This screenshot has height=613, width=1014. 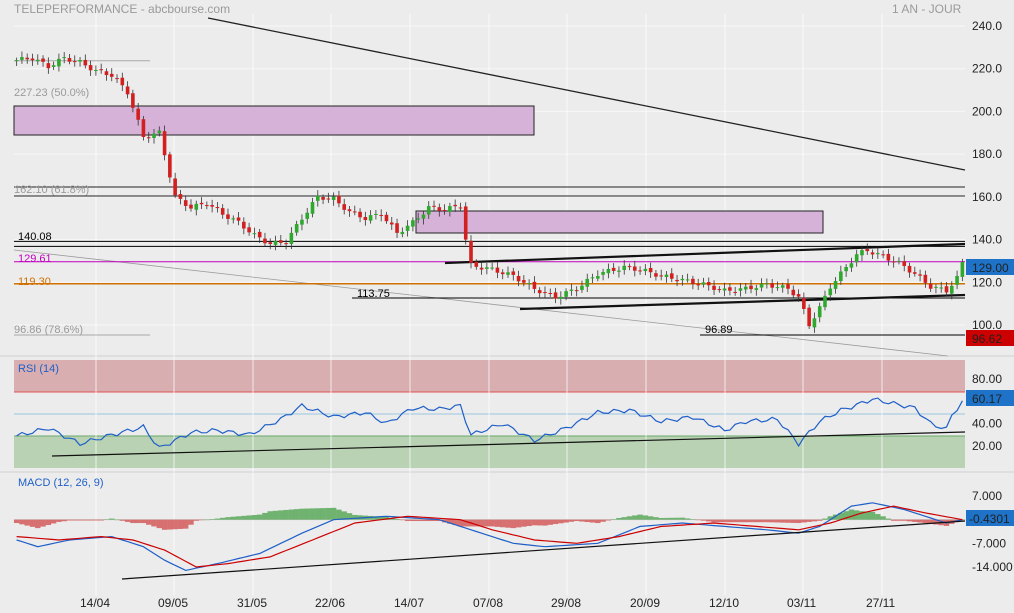 What do you see at coordinates (992, 567) in the screenshot?
I see `macd-y-tick-label: -14.000` at bounding box center [992, 567].